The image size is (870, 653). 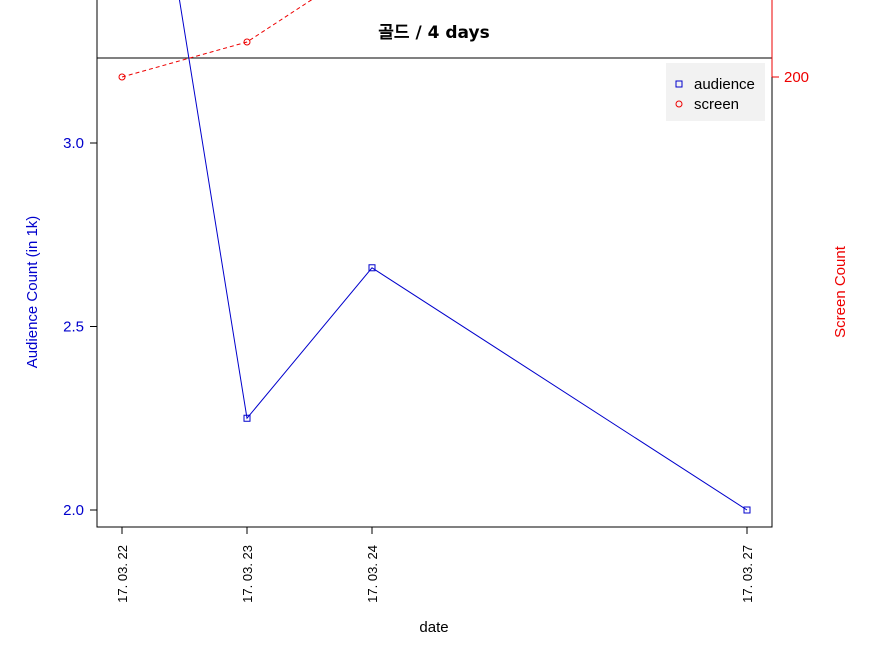 I want to click on left-tick-label: 2.5, so click(x=73, y=327).